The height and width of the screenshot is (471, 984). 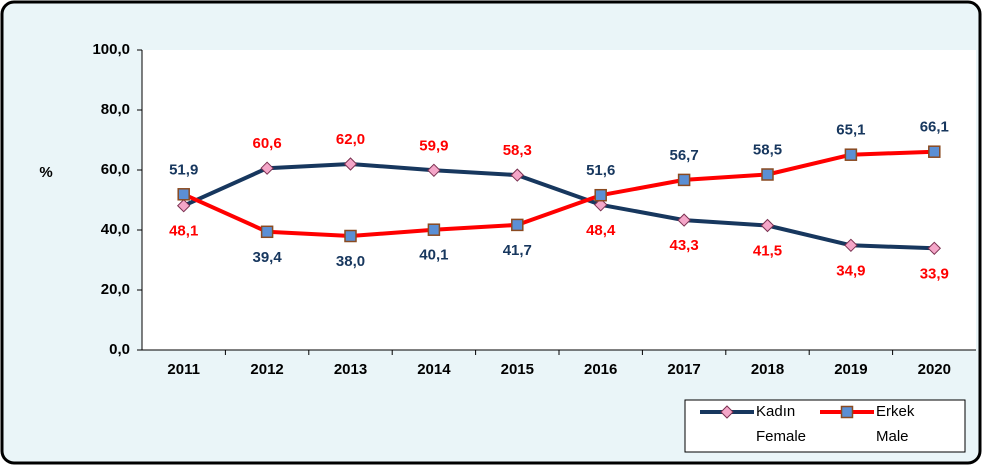 What do you see at coordinates (825, 426) in the screenshot?
I see `legend` at bounding box center [825, 426].